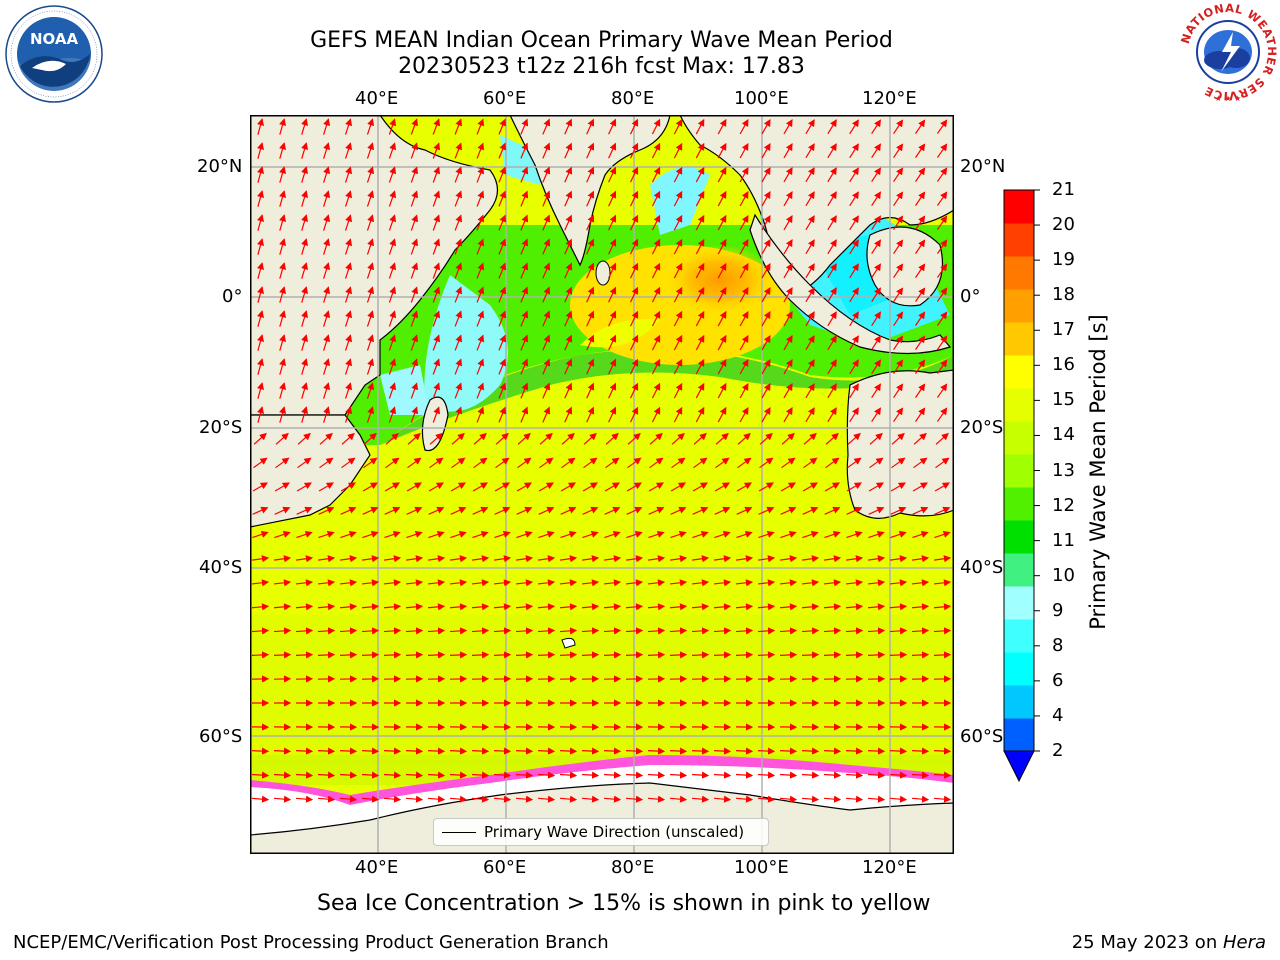 This screenshot has width=1280, height=960. Describe the element at coordinates (1228, 52) in the screenshot. I see `nws-logo: NATIONAL WEATHER SERVICE ★ ★ ★` at that location.